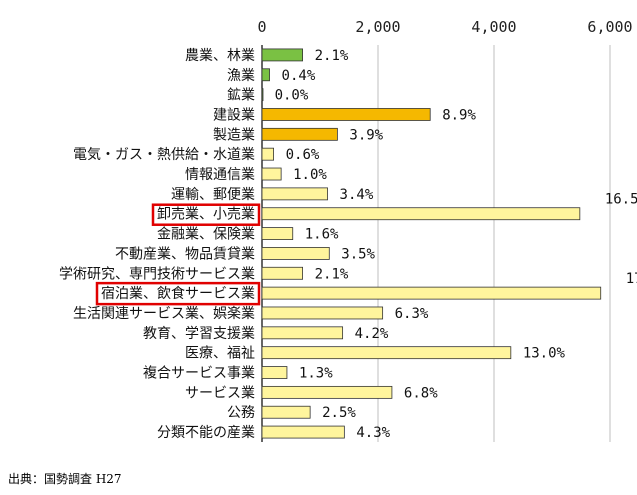 Image resolution: width=637 pixels, height=495 pixels. I want to click on category-label: 建設業, so click(234, 115).